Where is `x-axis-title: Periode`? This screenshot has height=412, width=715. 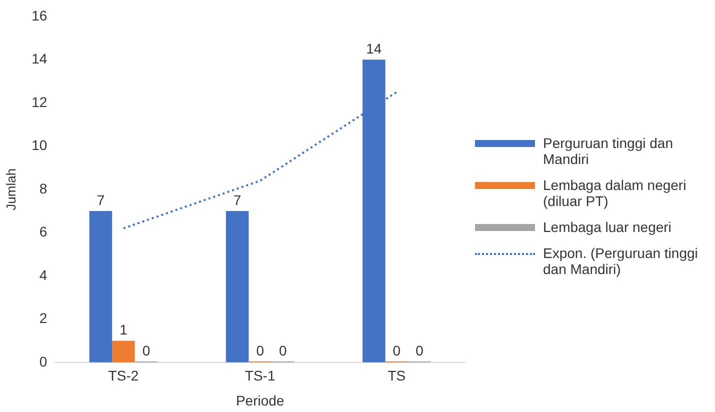
x-axis-title: Periode is located at coordinates (260, 400).